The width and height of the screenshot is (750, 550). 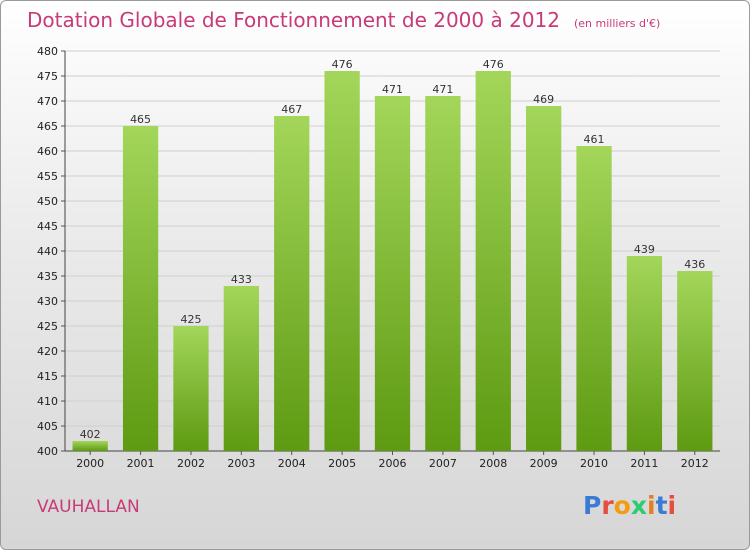 I want to click on y-tick-label: 460, so click(x=47, y=151).